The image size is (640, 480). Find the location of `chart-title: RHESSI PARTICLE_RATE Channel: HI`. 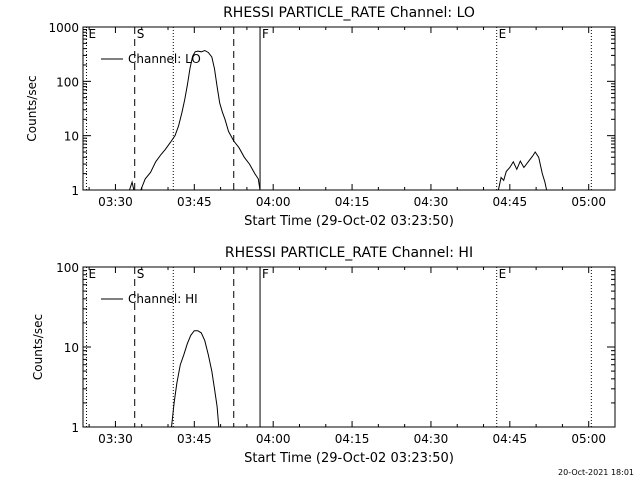

chart-title: RHESSI PARTICLE_RATE Channel: HI is located at coordinates (349, 253).